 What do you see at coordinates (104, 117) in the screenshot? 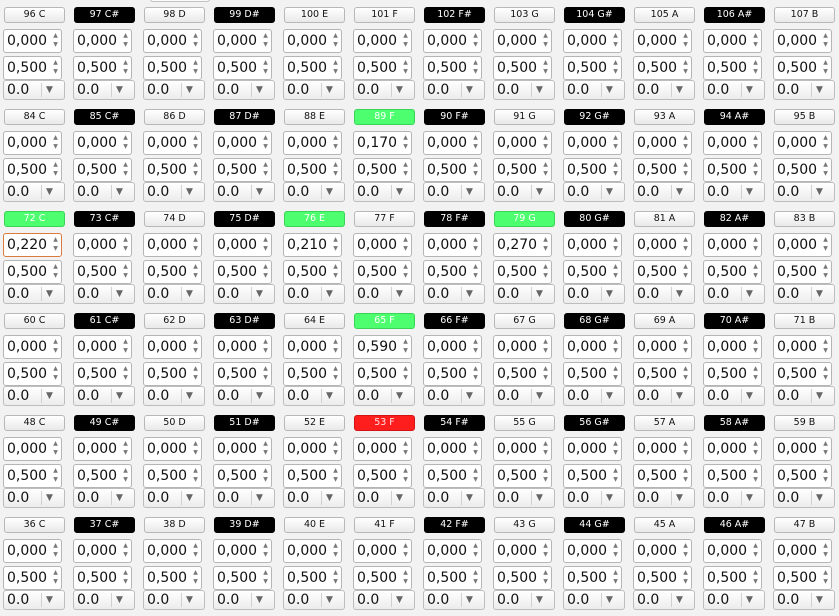
I see `note-key-button: 85 C#` at bounding box center [104, 117].